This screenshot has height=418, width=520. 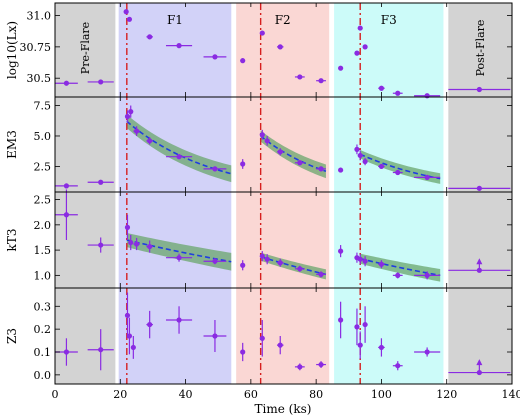 What do you see at coordinates (43, 375) in the screenshot?
I see `y-tick-label-3-0: 0.0` at bounding box center [43, 375].